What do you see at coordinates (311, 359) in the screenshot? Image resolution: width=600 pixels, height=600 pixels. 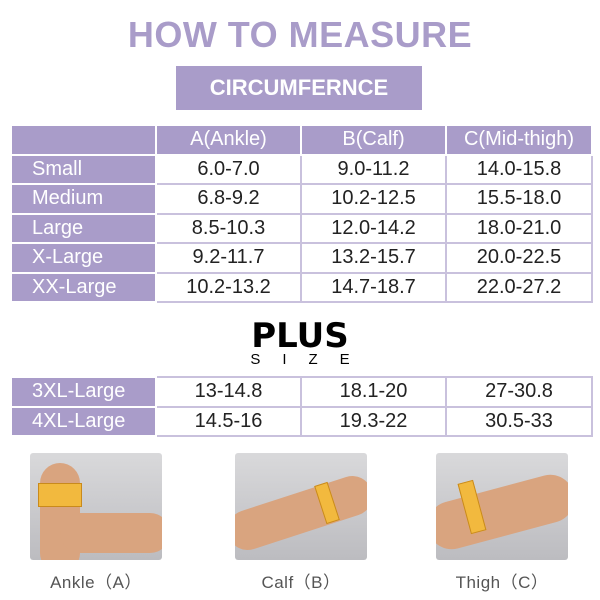 I see `size-subheading: SIZE` at bounding box center [311, 359].